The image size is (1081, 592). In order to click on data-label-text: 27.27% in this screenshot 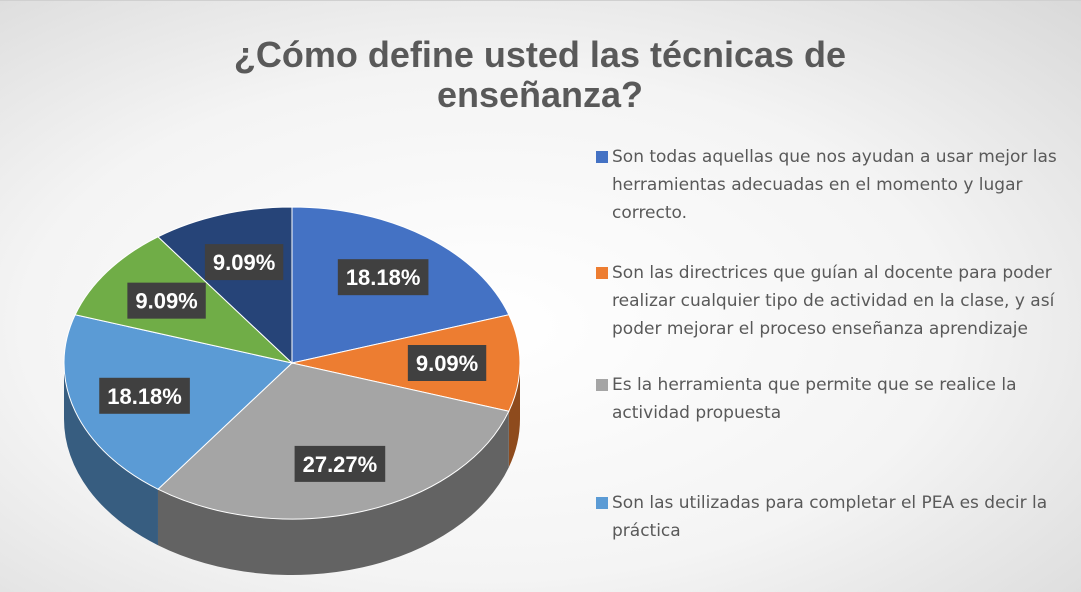, I will do `click(340, 464)`.